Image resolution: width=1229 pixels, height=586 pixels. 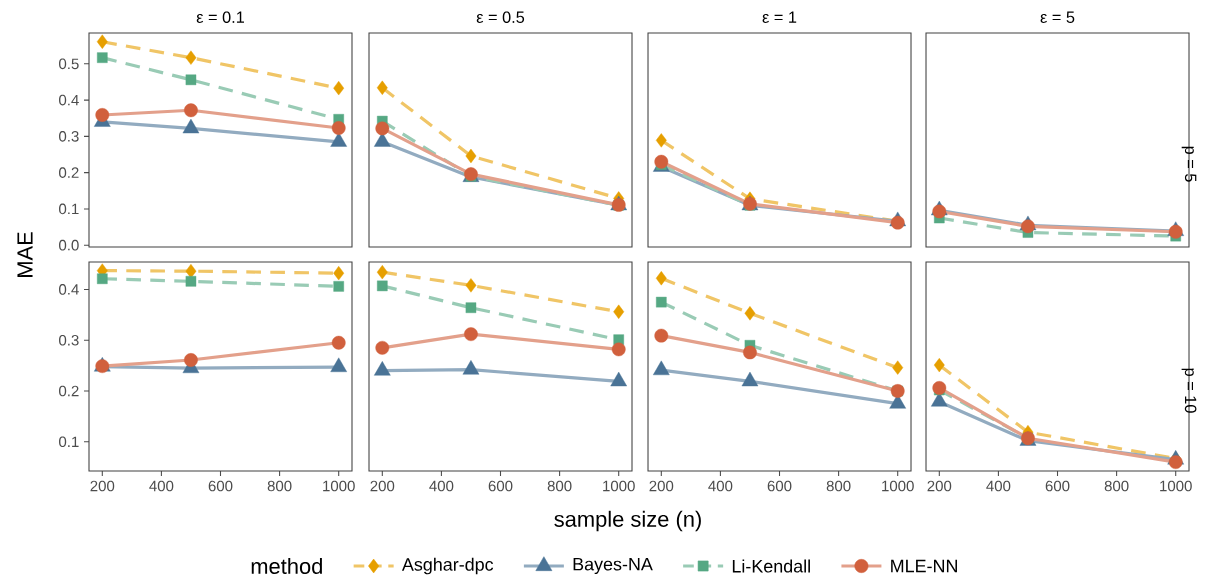 What do you see at coordinates (779, 17) in the screenshot?
I see `chart-title: ε = 1` at bounding box center [779, 17].